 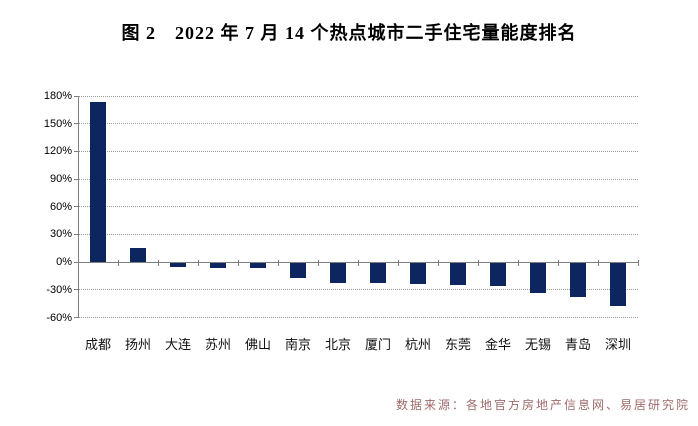 I want to click on y-axis-tick-label: 180%, so click(x=57, y=96).